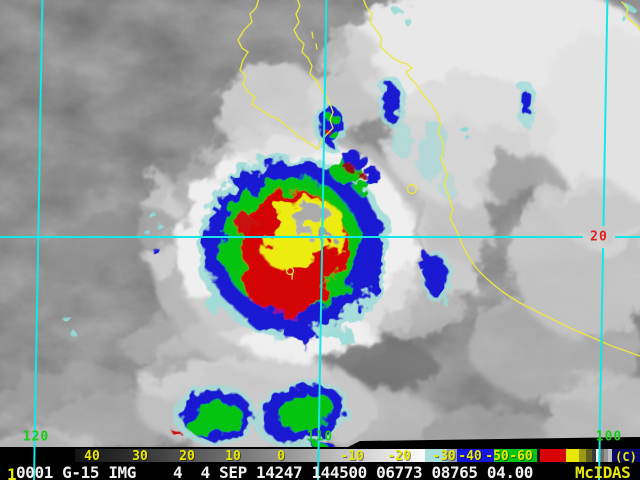  Describe the element at coordinates (281, 456) in the screenshot. I see `colorbar-tick-0: 0` at that location.